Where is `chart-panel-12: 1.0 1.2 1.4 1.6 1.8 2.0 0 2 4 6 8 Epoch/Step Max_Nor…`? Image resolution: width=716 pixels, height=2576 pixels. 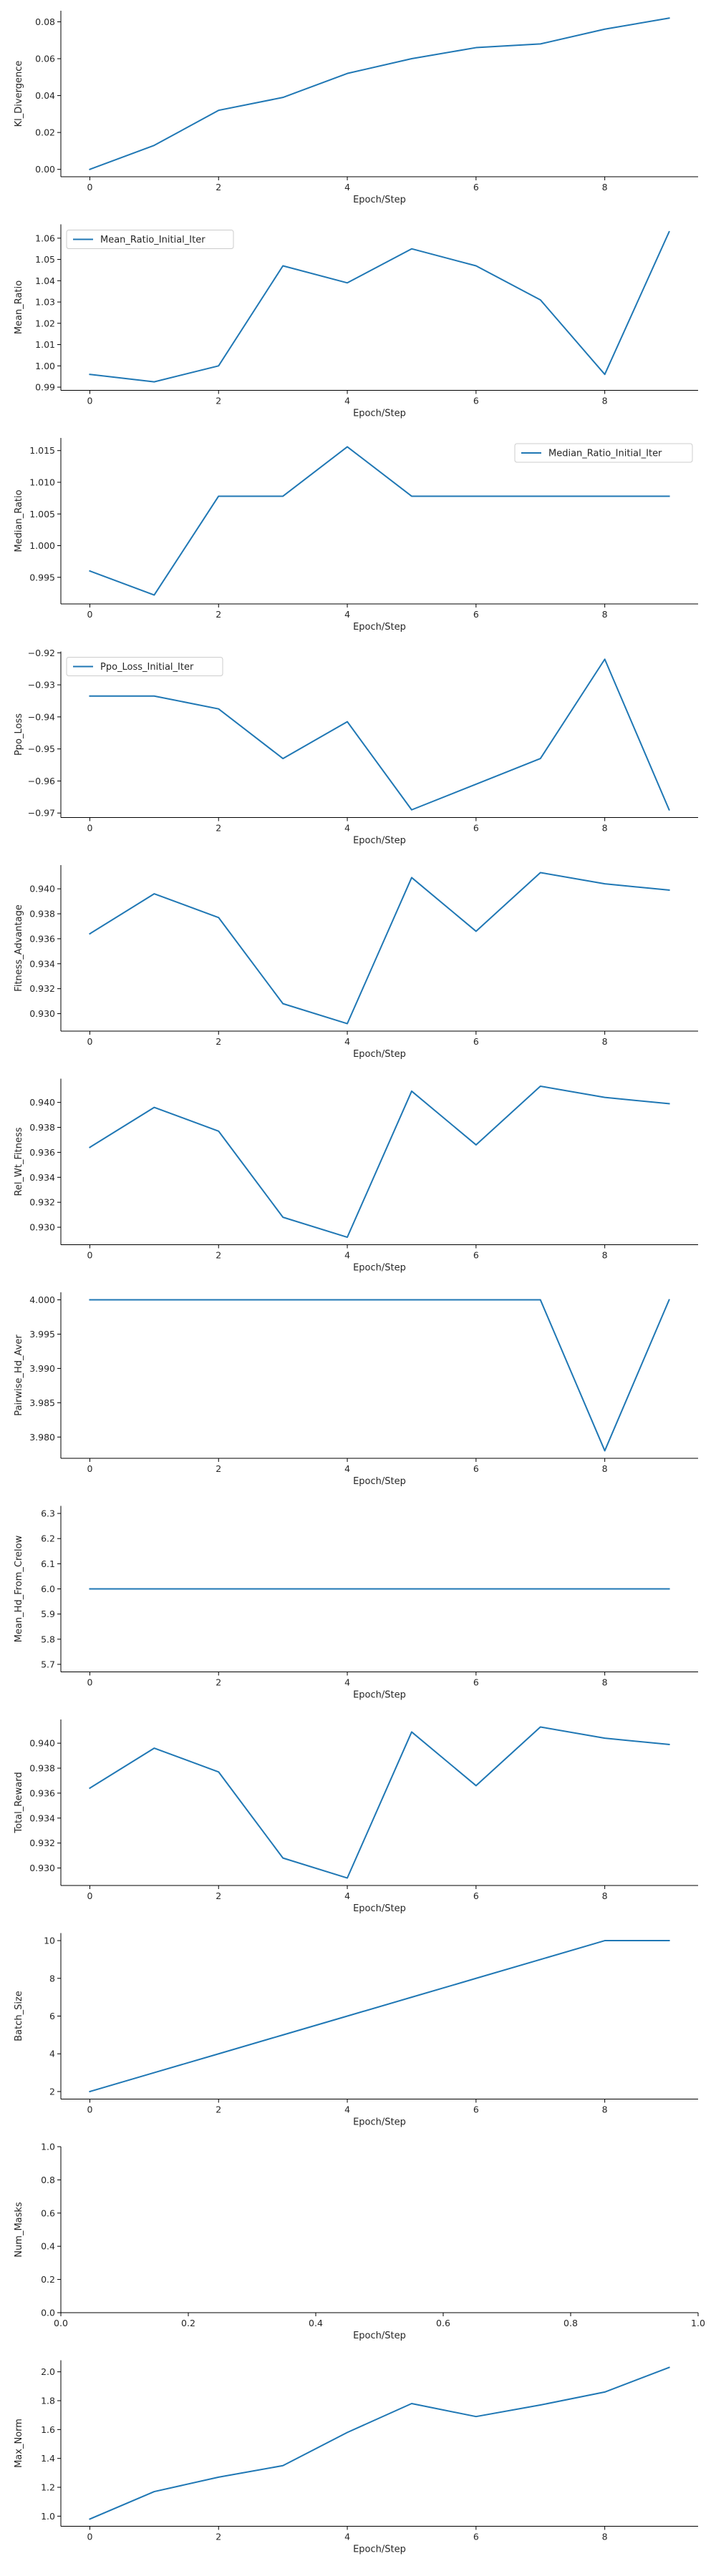 chart-panel-12: 1.0 1.2 1.4 1.6 1.8 2.0 0 2 4 6 8 Epoch/Step Max_Nor… is located at coordinates (356, 2457).